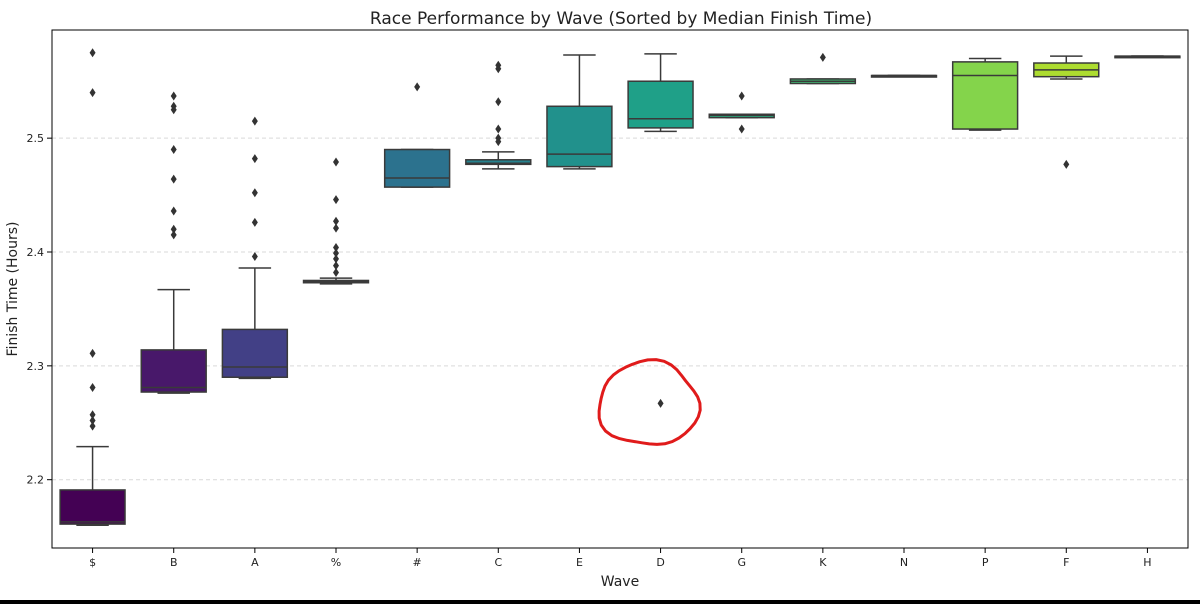  What do you see at coordinates (92, 287) in the screenshot?
I see `box-$` at bounding box center [92, 287].